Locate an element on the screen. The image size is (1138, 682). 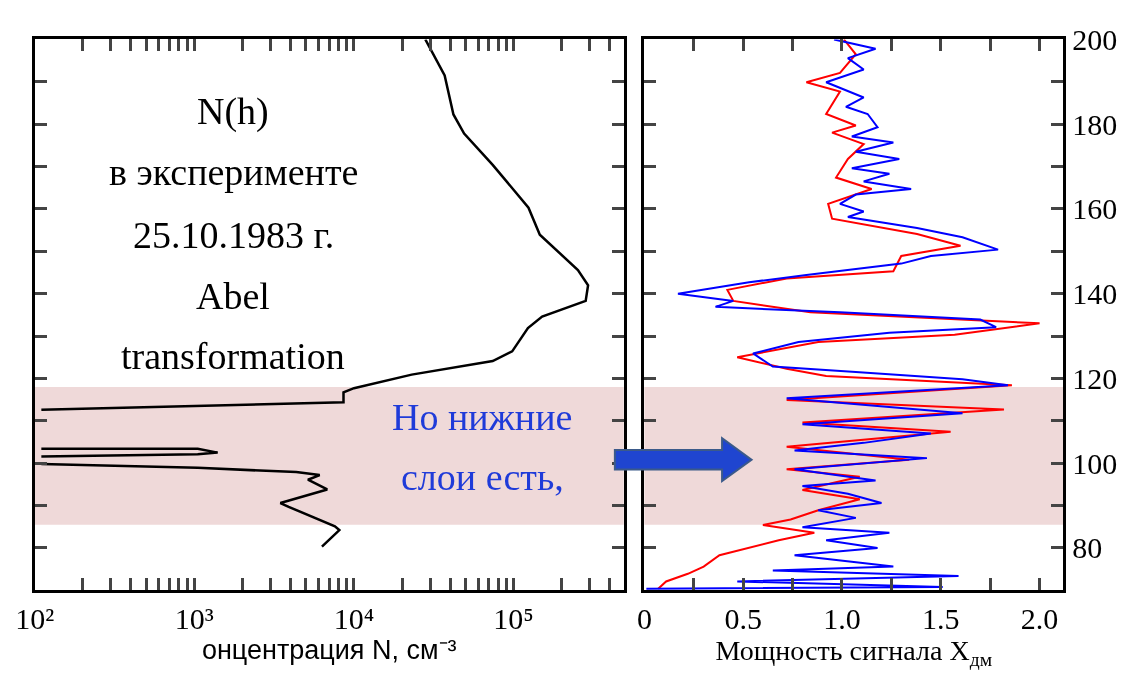
y-tick-label: 80 is located at coordinates (1087, 548).